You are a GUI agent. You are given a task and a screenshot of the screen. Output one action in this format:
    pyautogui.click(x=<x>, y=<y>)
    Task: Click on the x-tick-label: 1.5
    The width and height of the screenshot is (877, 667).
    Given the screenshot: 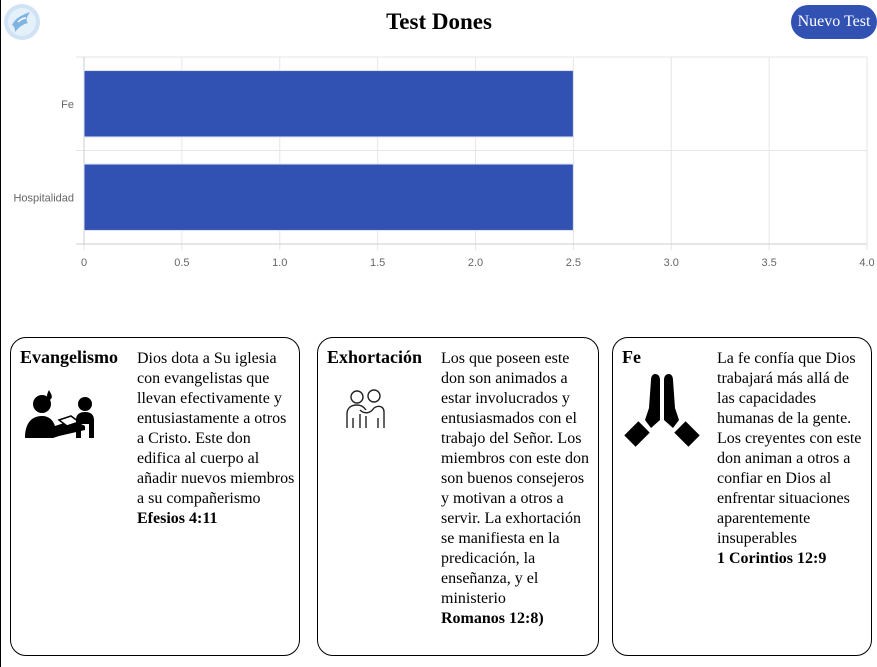 What is the action you would take?
    pyautogui.click(x=377, y=263)
    